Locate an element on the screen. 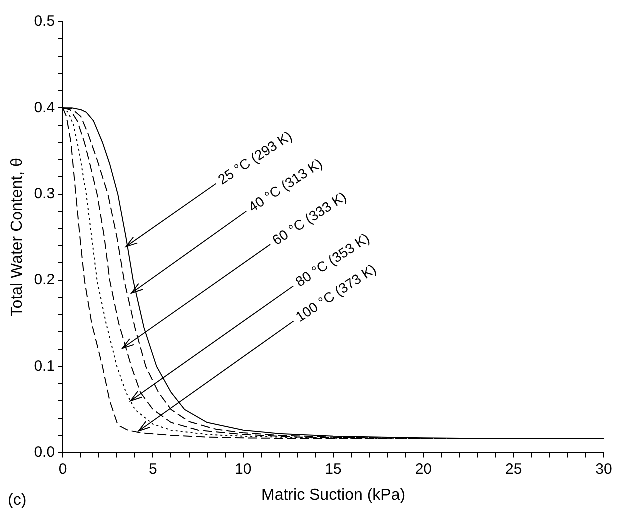  y-tick-label: 0.4 is located at coordinates (45, 107).